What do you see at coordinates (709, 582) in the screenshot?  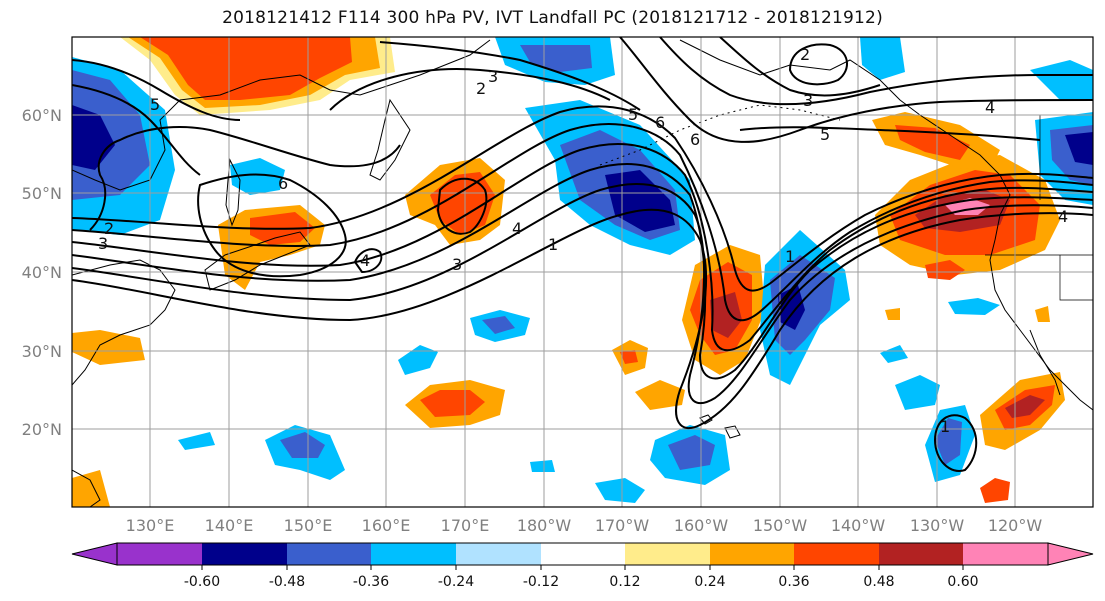 I see `colorbar-label: 0.24` at bounding box center [709, 582].